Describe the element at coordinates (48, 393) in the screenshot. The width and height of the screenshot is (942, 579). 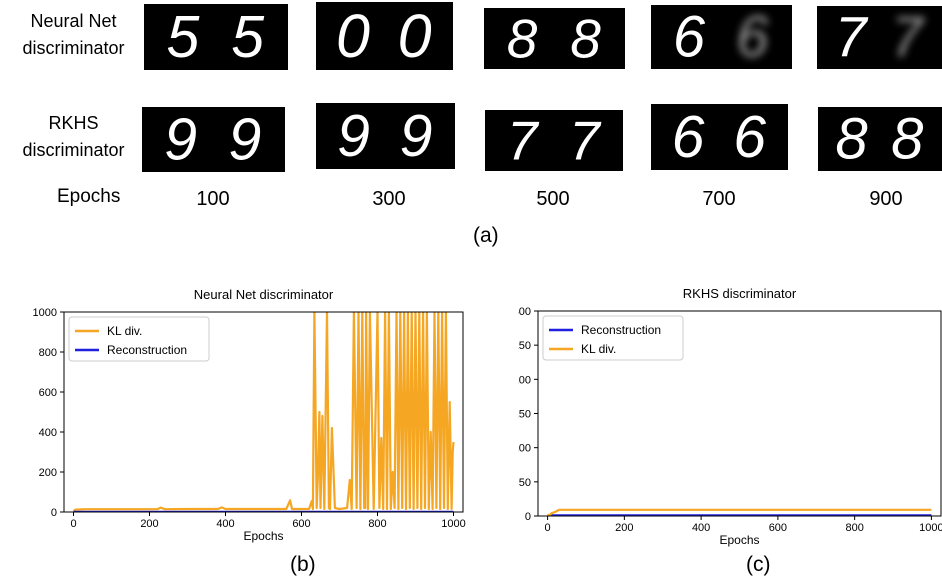
I see `y-tick-label: 600` at that location.